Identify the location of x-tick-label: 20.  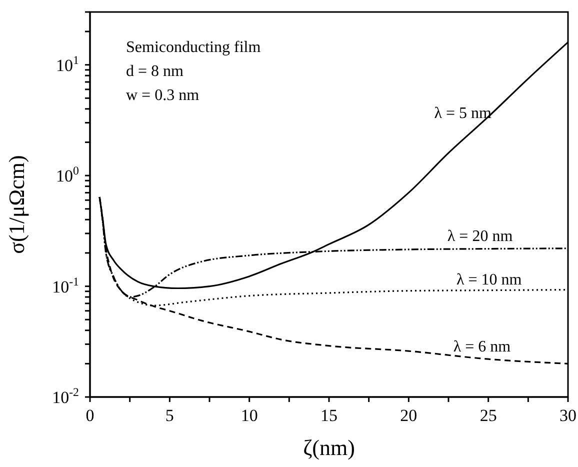
(409, 415).